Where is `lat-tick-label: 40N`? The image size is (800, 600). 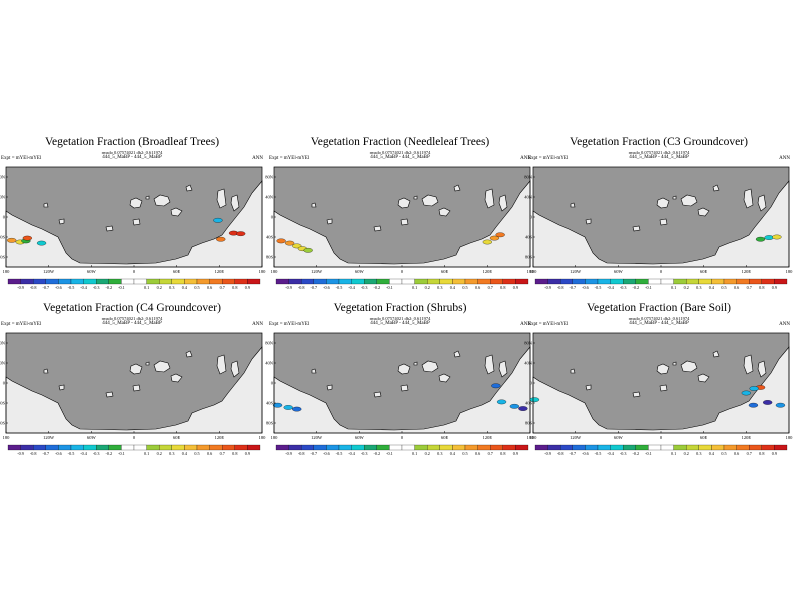
lat-tick-label: 40N is located at coordinates (269, 363).